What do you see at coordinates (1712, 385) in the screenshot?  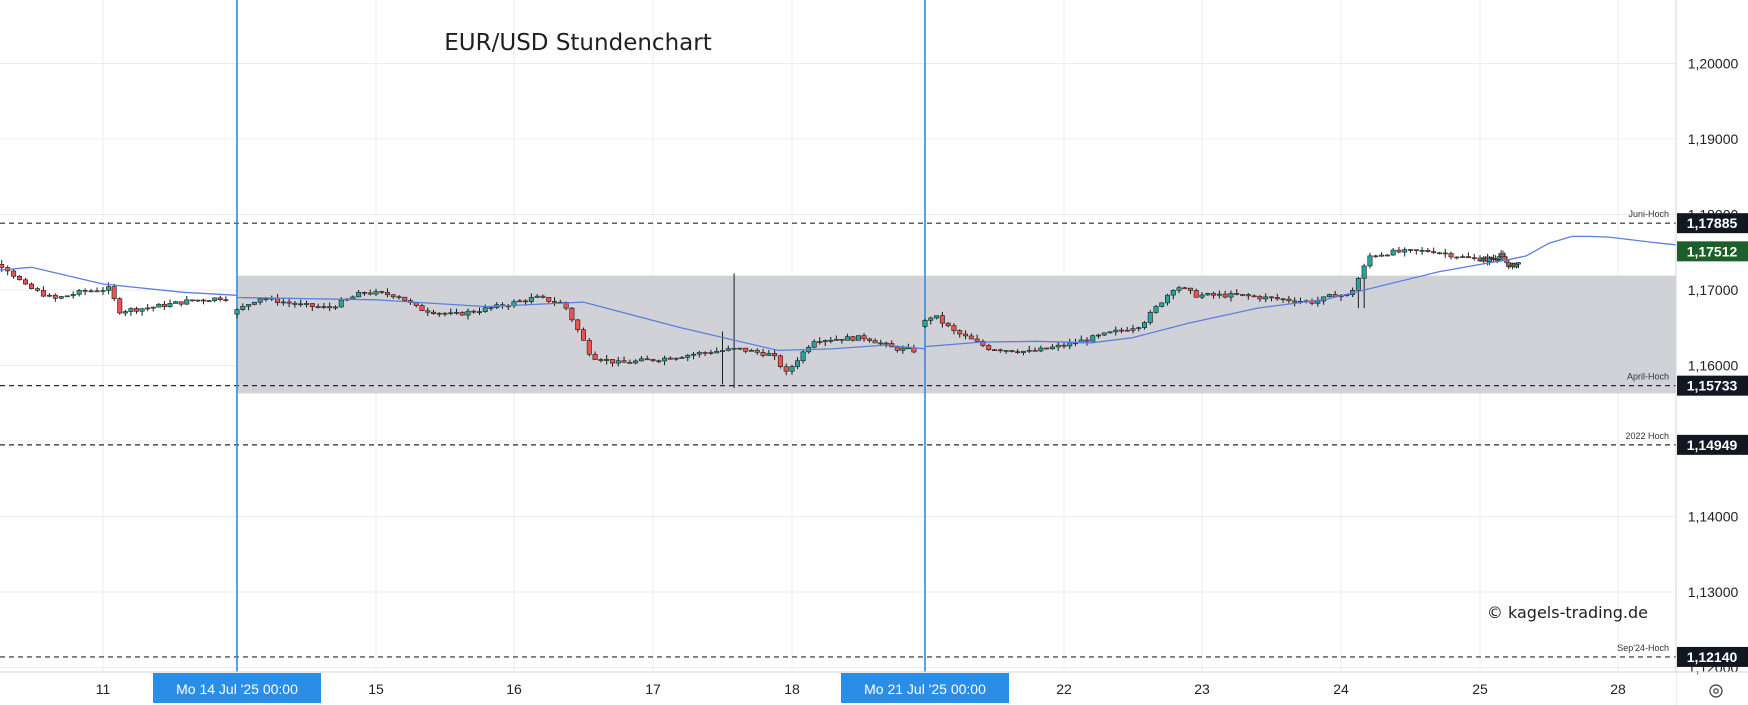 I see `level-price-tag` at bounding box center [1712, 385].